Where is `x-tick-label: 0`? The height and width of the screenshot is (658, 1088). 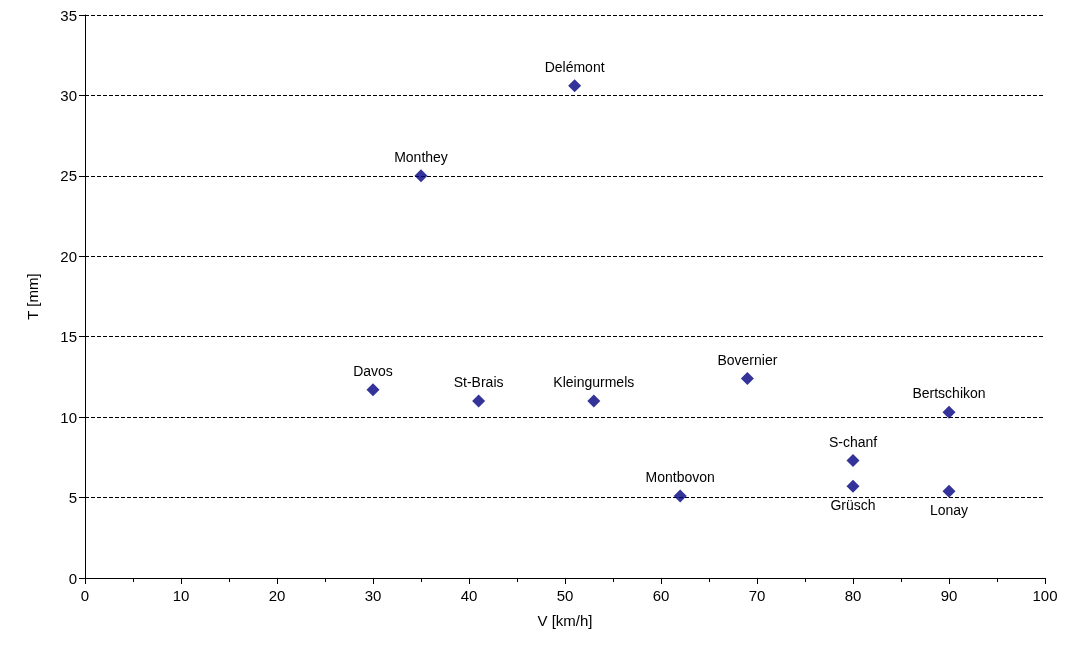
x-tick-label: 0 is located at coordinates (85, 595).